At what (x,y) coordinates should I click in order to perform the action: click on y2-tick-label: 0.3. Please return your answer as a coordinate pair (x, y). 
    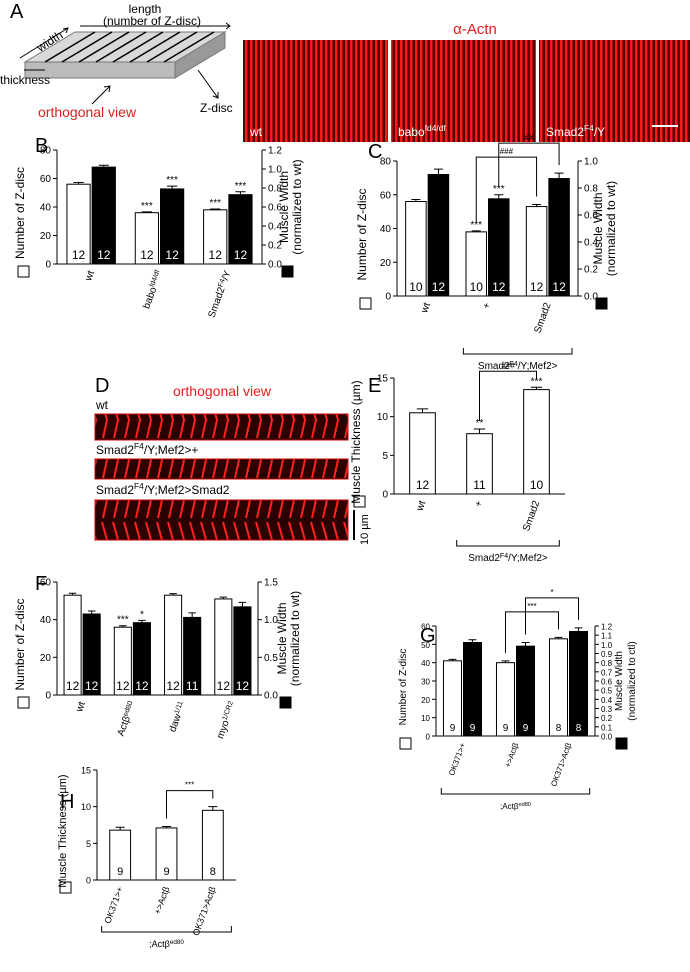
    Looking at the image, I should click on (607, 709).